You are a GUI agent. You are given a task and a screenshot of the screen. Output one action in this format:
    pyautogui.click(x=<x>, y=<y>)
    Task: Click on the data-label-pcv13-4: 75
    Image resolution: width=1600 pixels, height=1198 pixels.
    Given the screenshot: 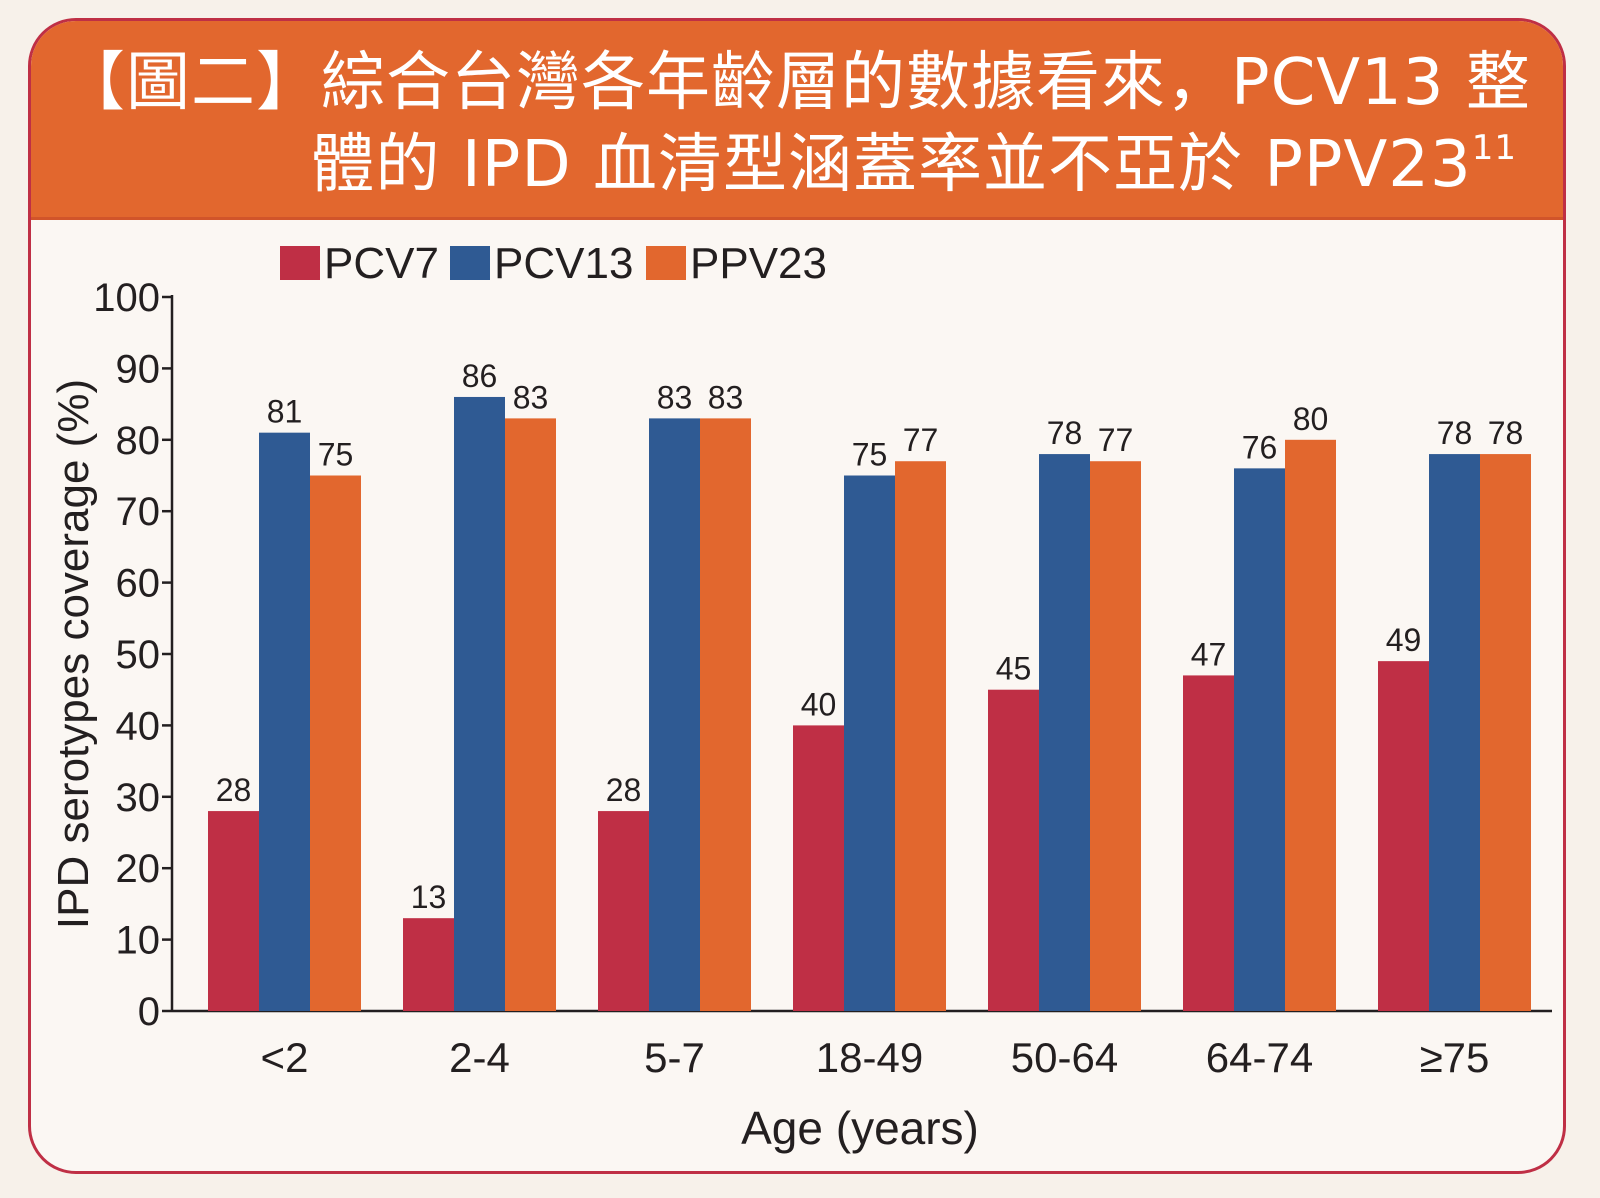 What is the action you would take?
    pyautogui.click(x=870, y=455)
    